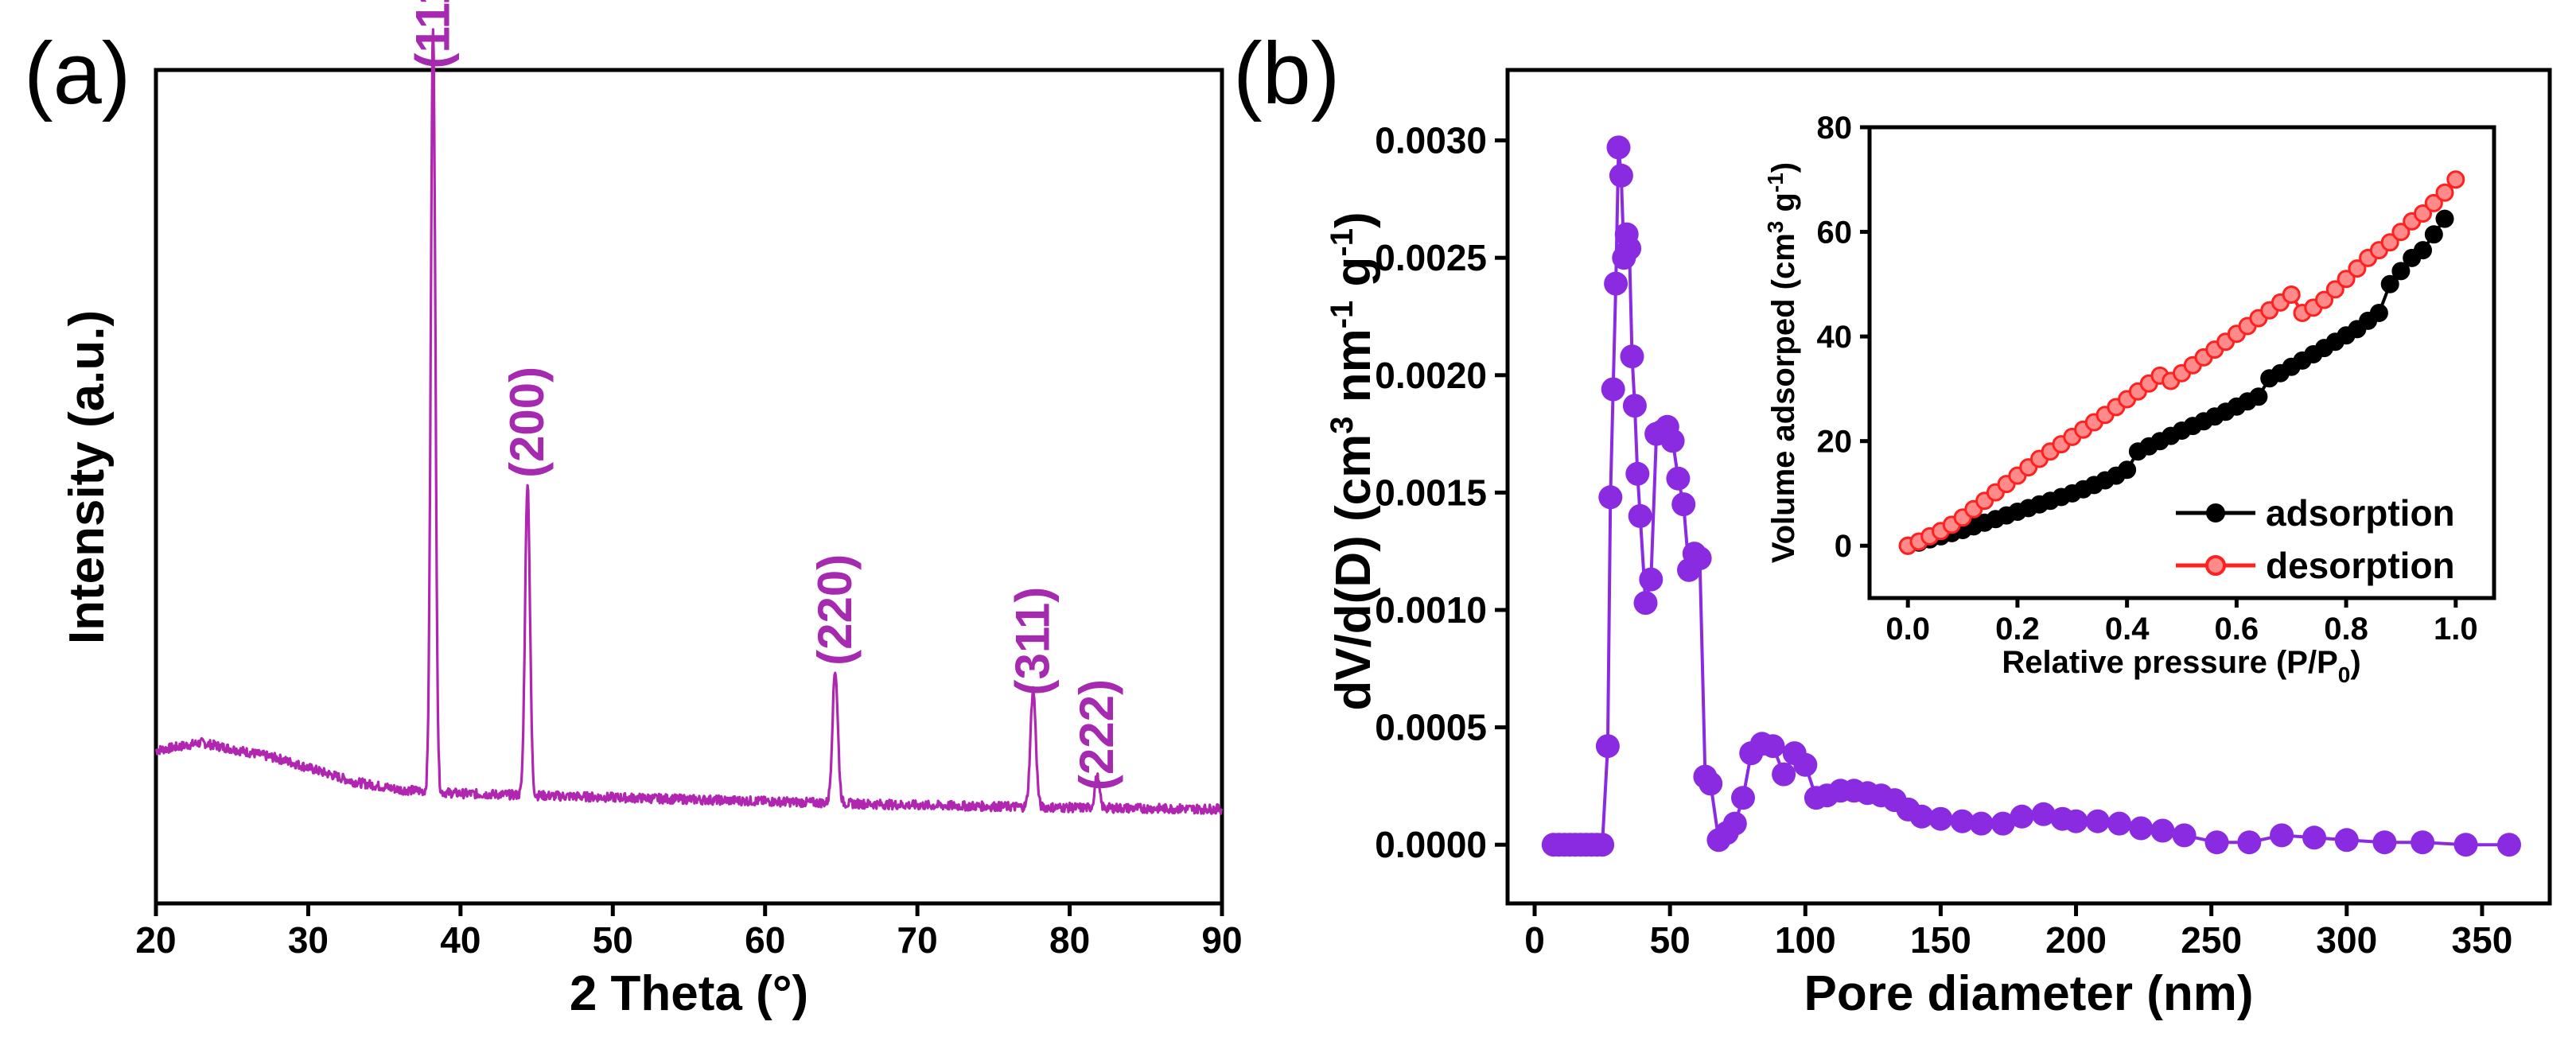 The height and width of the screenshot is (1041, 2576). Describe the element at coordinates (2169, 662) in the screenshot. I see `inset-x-title-part: Relative pressure (P/P` at that location.